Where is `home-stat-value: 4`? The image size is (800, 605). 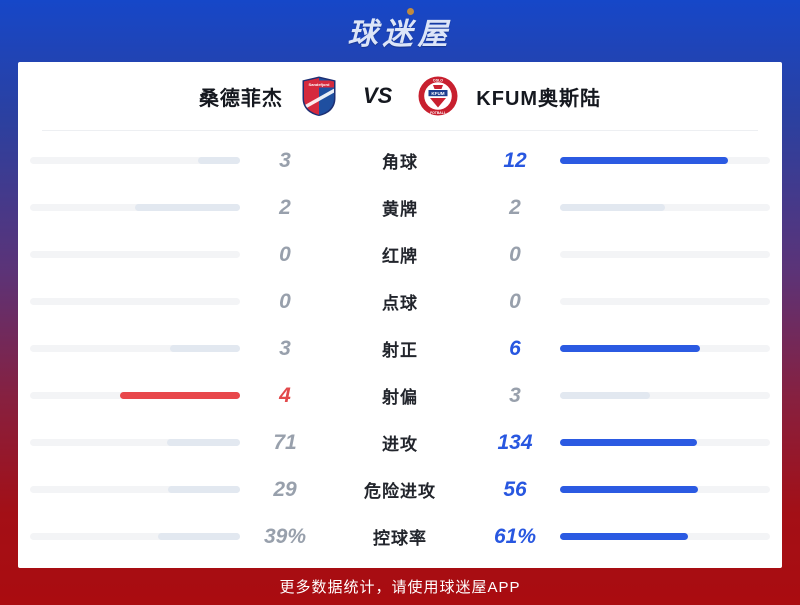
home-stat-value: 4 is located at coordinates (285, 395).